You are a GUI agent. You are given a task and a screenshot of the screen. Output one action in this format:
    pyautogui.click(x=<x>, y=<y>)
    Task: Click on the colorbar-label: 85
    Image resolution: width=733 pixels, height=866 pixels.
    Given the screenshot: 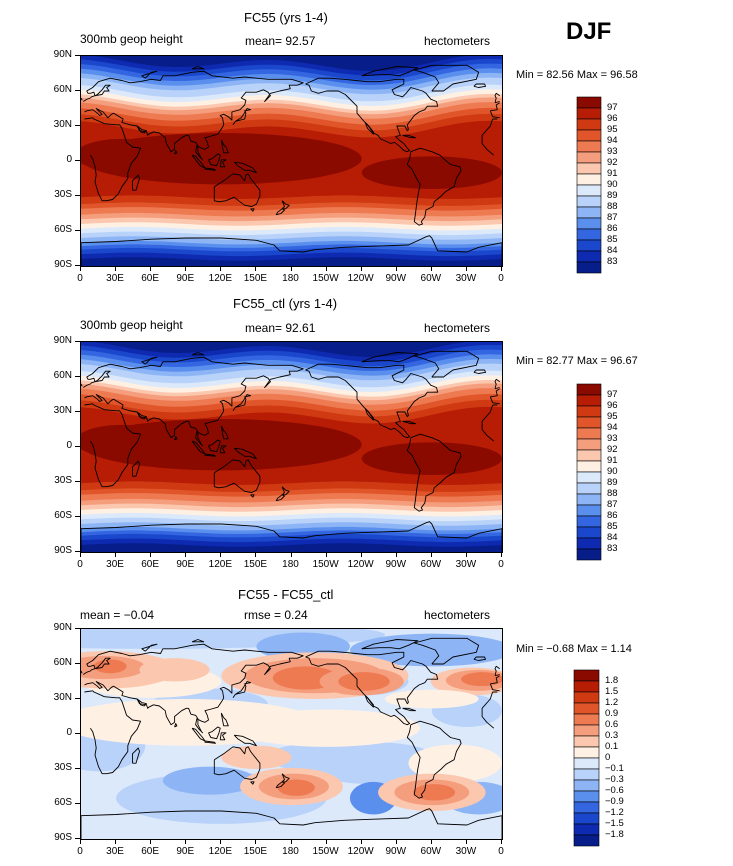 What is the action you would take?
    pyautogui.click(x=612, y=526)
    